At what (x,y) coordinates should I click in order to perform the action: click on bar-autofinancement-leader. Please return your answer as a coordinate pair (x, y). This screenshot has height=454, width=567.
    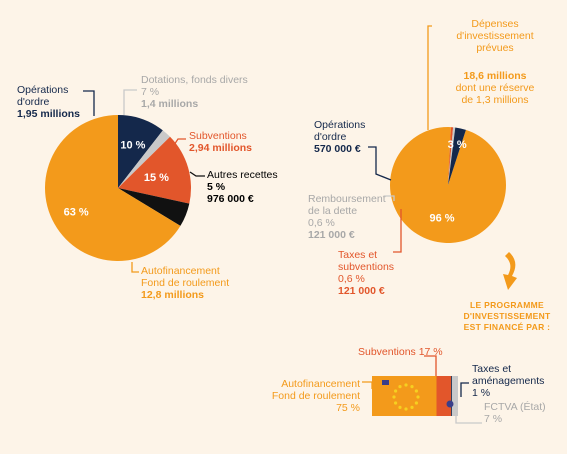
    Looking at the image, I should click on (367, 385).